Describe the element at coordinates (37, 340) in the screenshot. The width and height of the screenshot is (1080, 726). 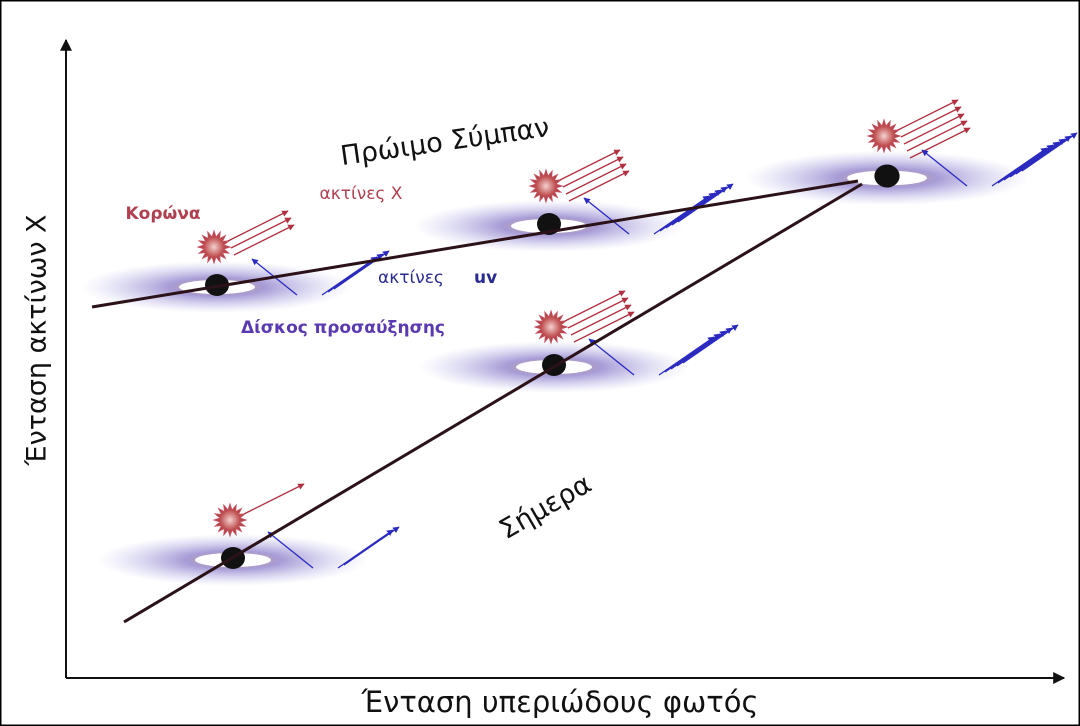
I see `y-axis-label: Ένταση ακτίνων X` at that location.